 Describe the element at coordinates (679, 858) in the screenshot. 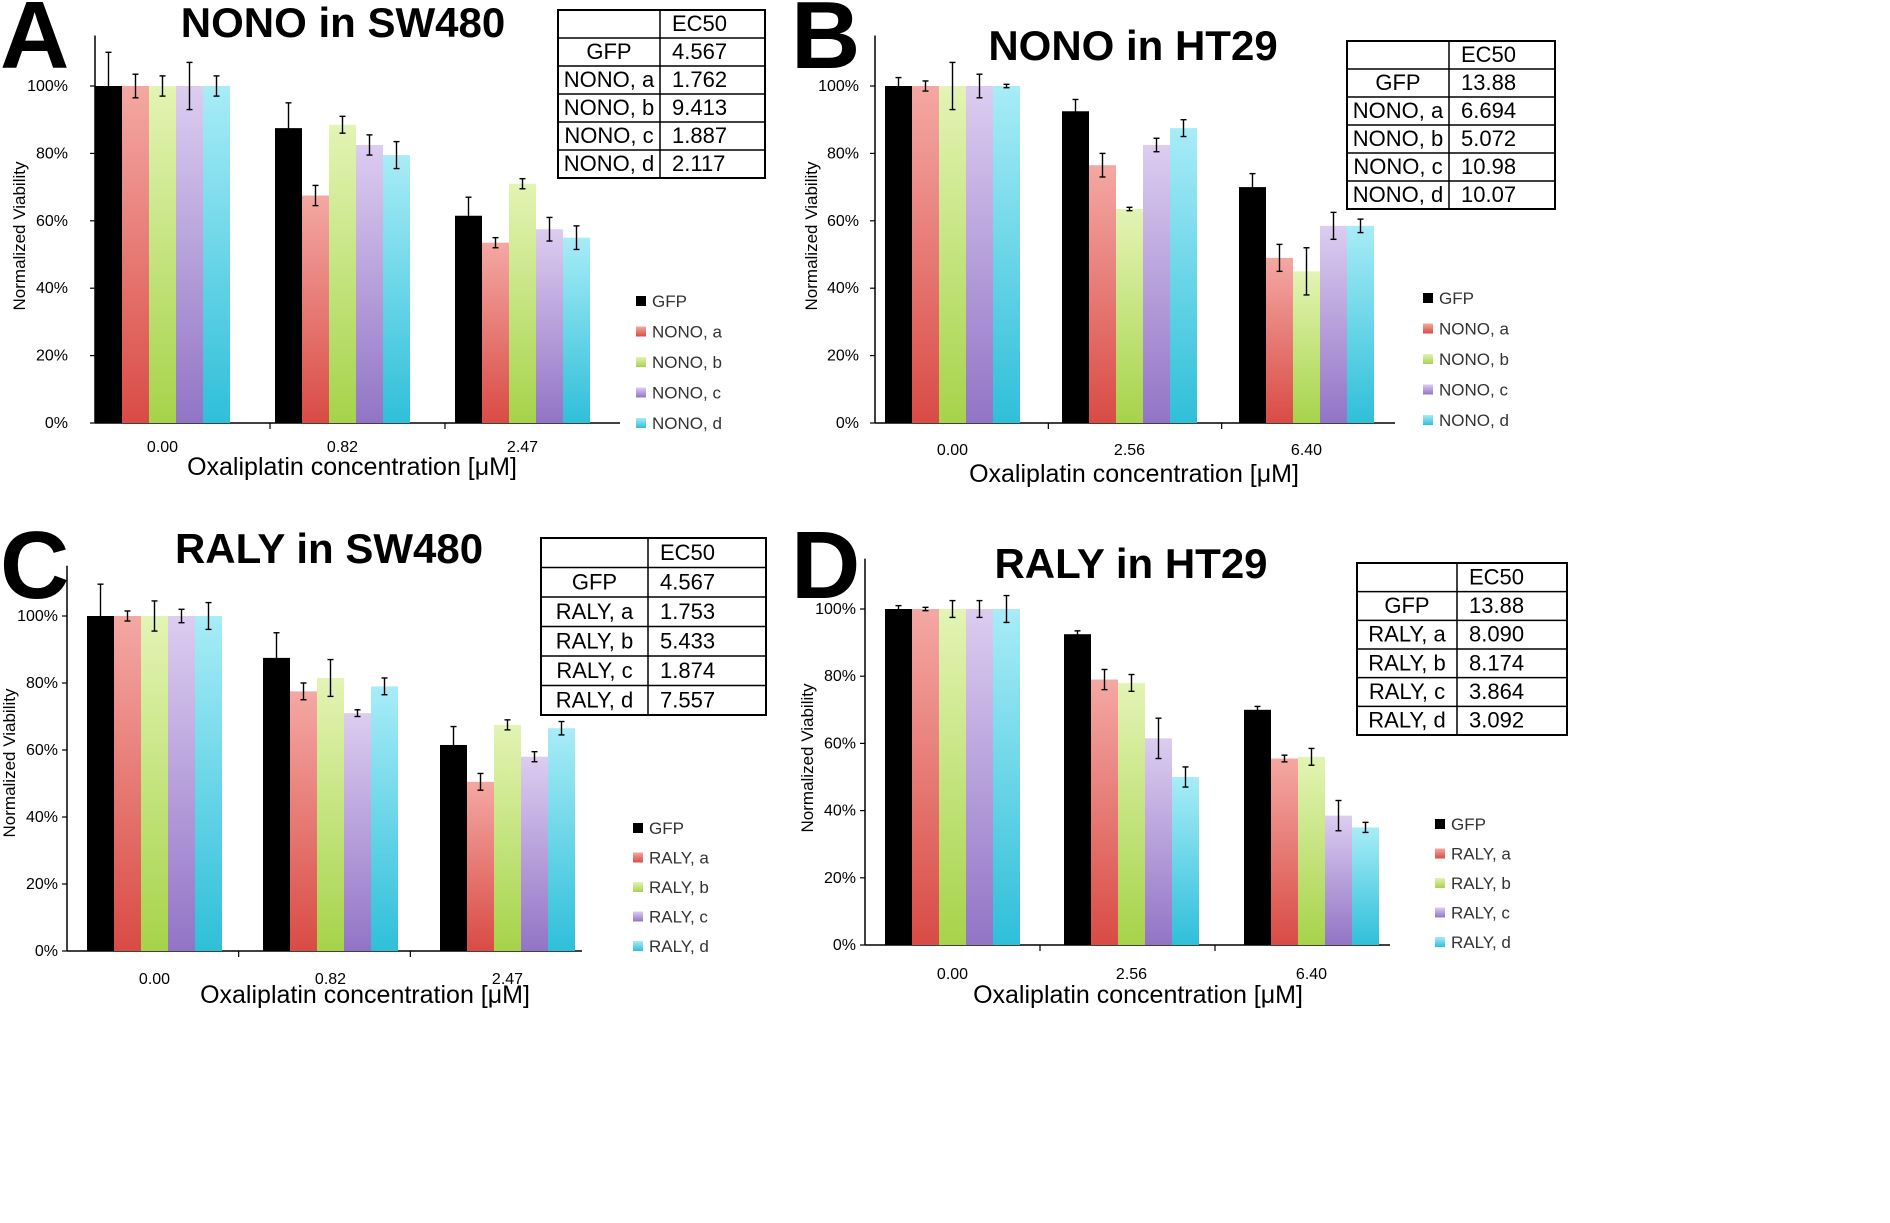

I see `legend-label: RALY, a` at that location.